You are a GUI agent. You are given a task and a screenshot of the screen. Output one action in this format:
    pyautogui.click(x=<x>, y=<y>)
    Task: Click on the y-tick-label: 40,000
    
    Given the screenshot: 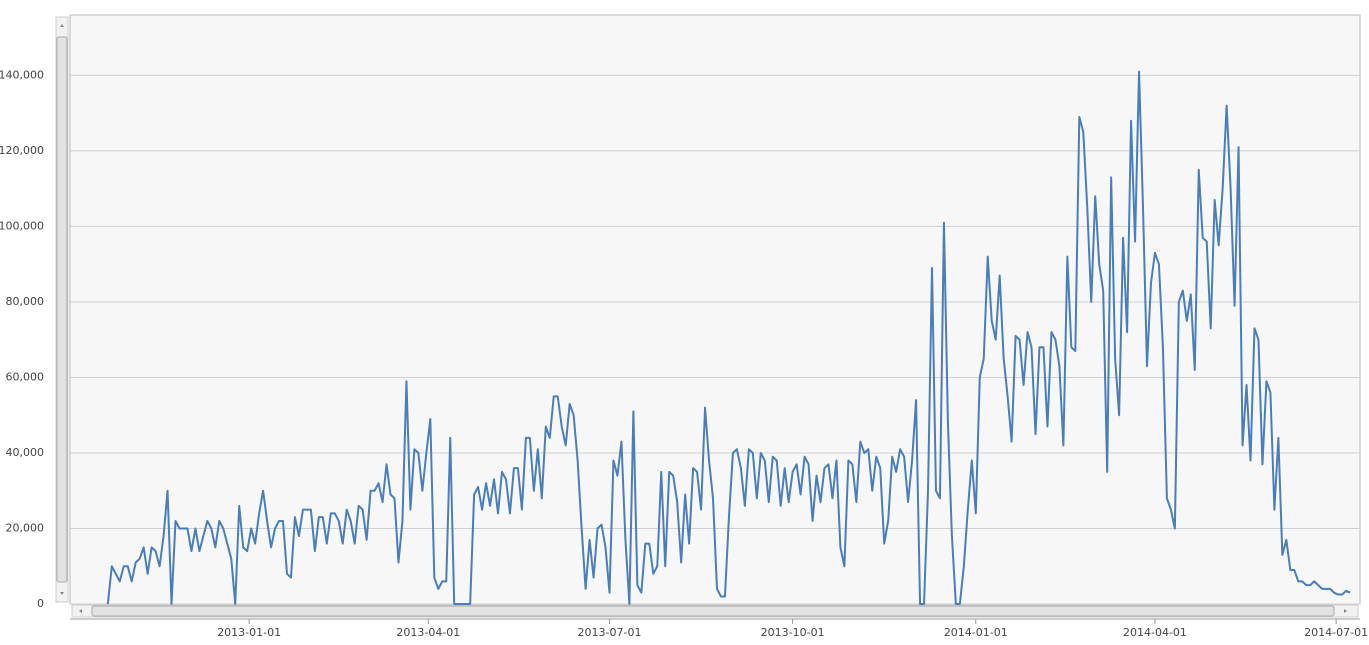 What is the action you would take?
    pyautogui.click(x=25, y=452)
    